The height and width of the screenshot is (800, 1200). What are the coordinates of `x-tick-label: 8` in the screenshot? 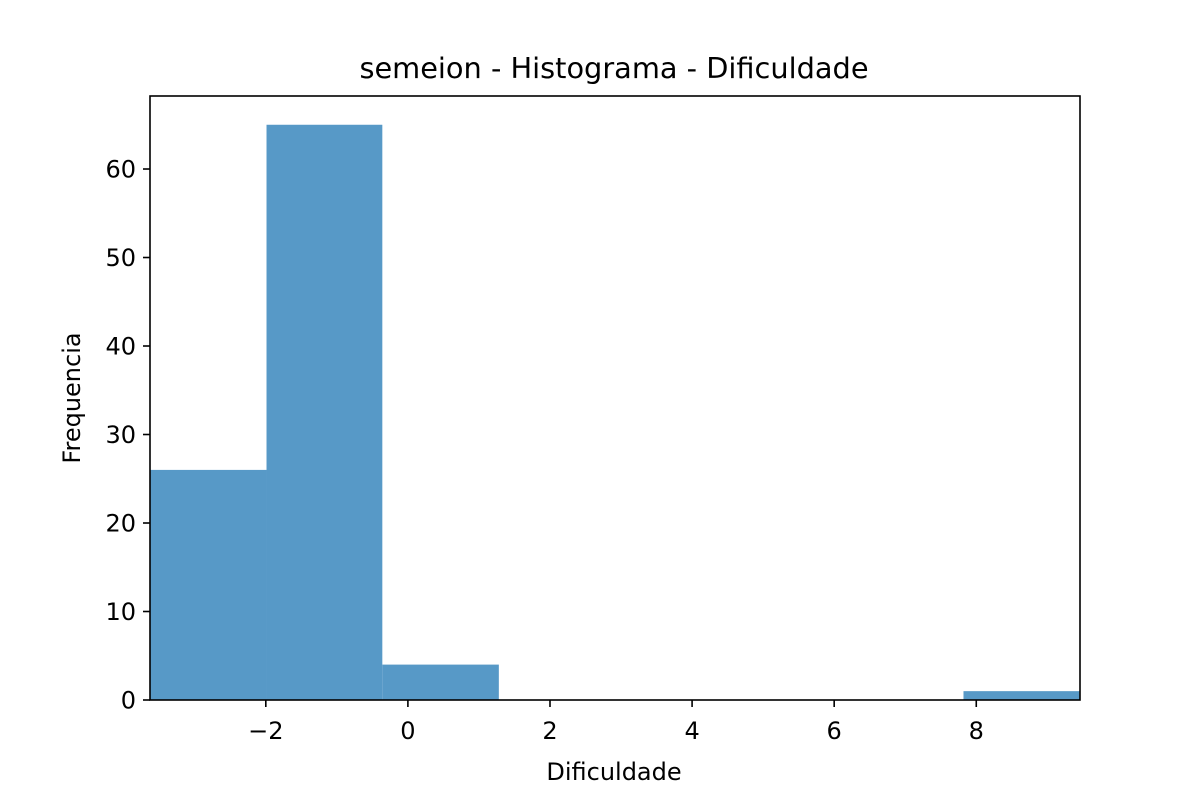 It's located at (976, 731).